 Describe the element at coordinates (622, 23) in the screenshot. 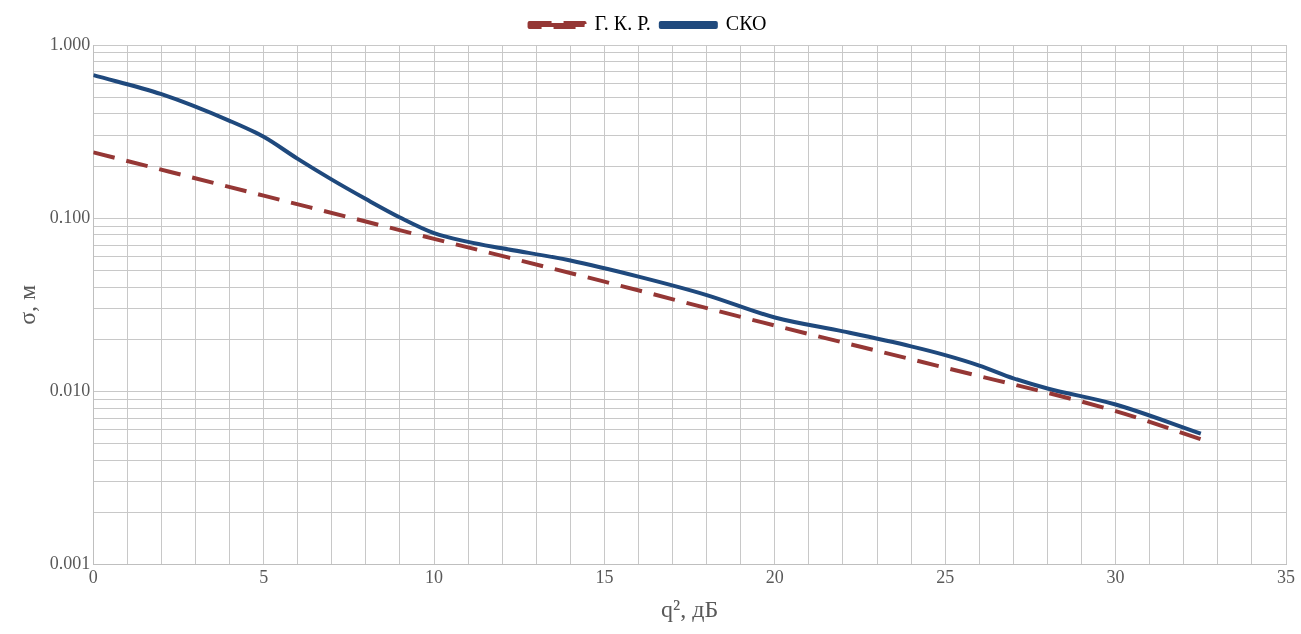

I see `legend-label: Г. К. Р.` at that location.